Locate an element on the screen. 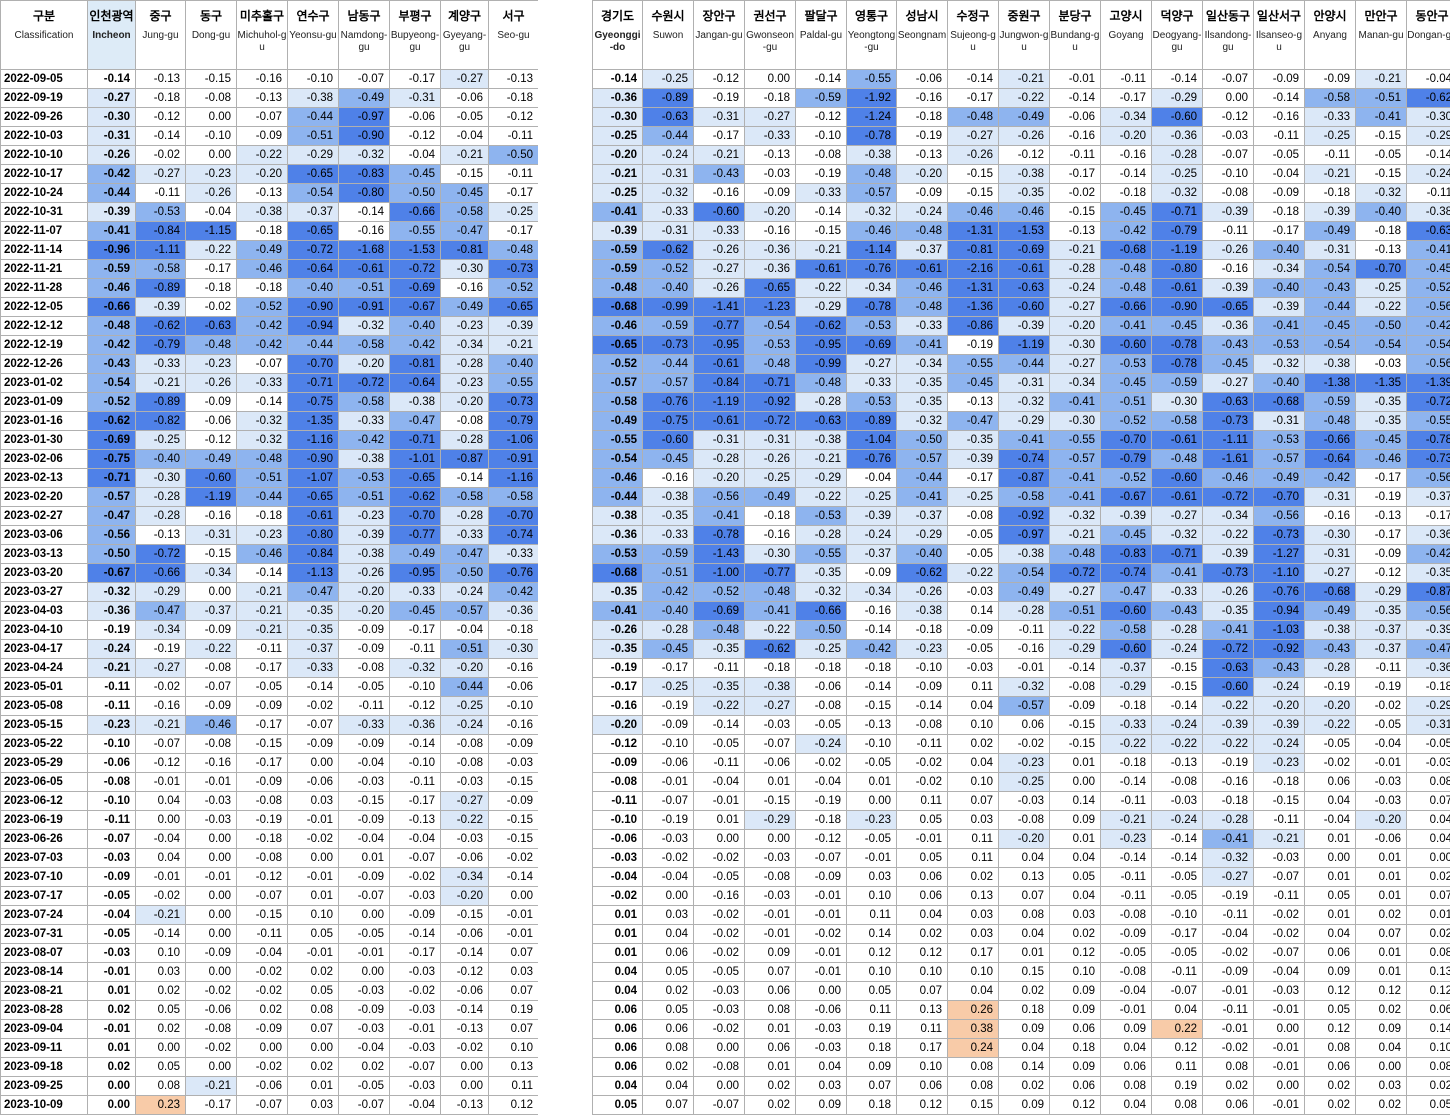 This screenshot has width=1450, height=1116. column-header-english: Dong-gu is located at coordinates (211, 35).